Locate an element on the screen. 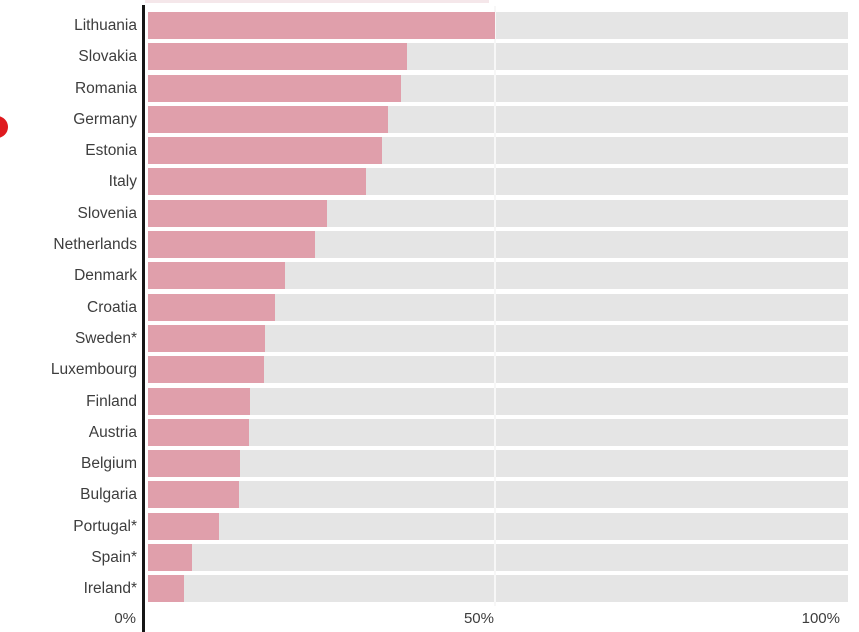  country-label: Lithuania is located at coordinates (105, 25).